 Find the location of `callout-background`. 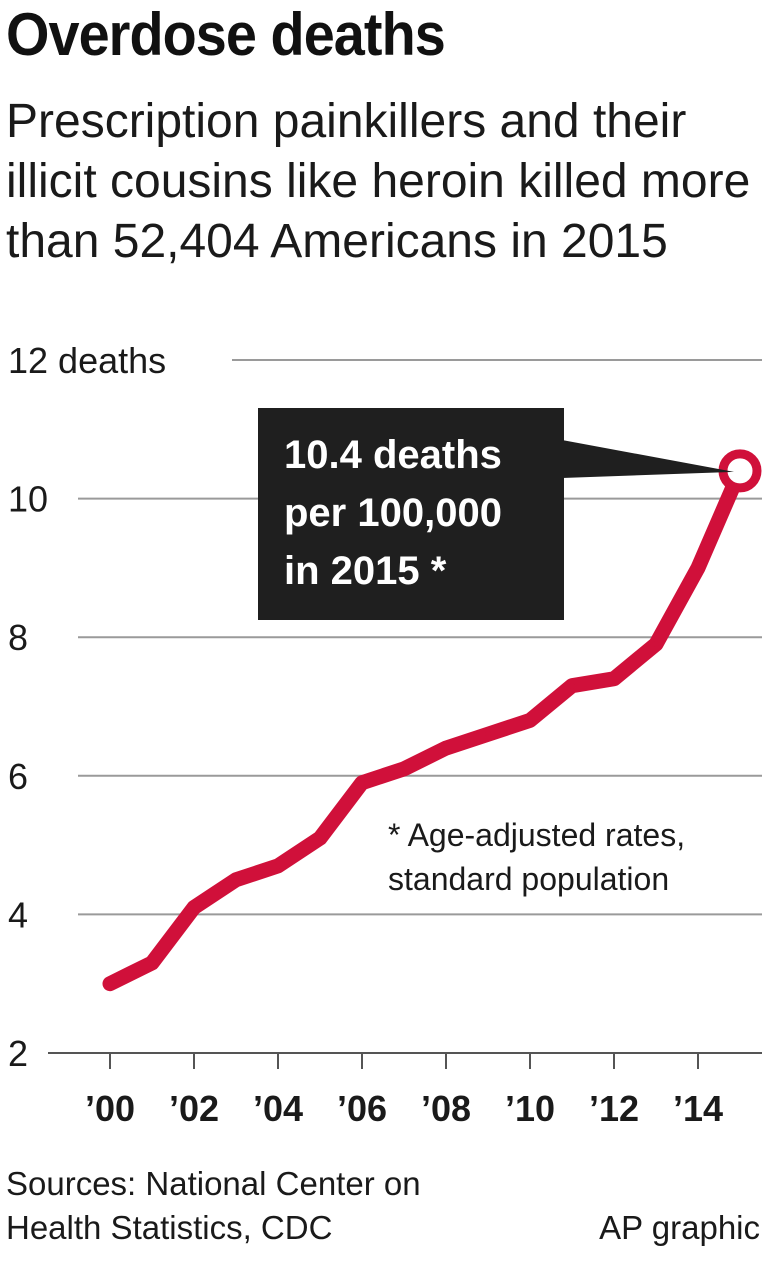

callout-background is located at coordinates (411, 514).